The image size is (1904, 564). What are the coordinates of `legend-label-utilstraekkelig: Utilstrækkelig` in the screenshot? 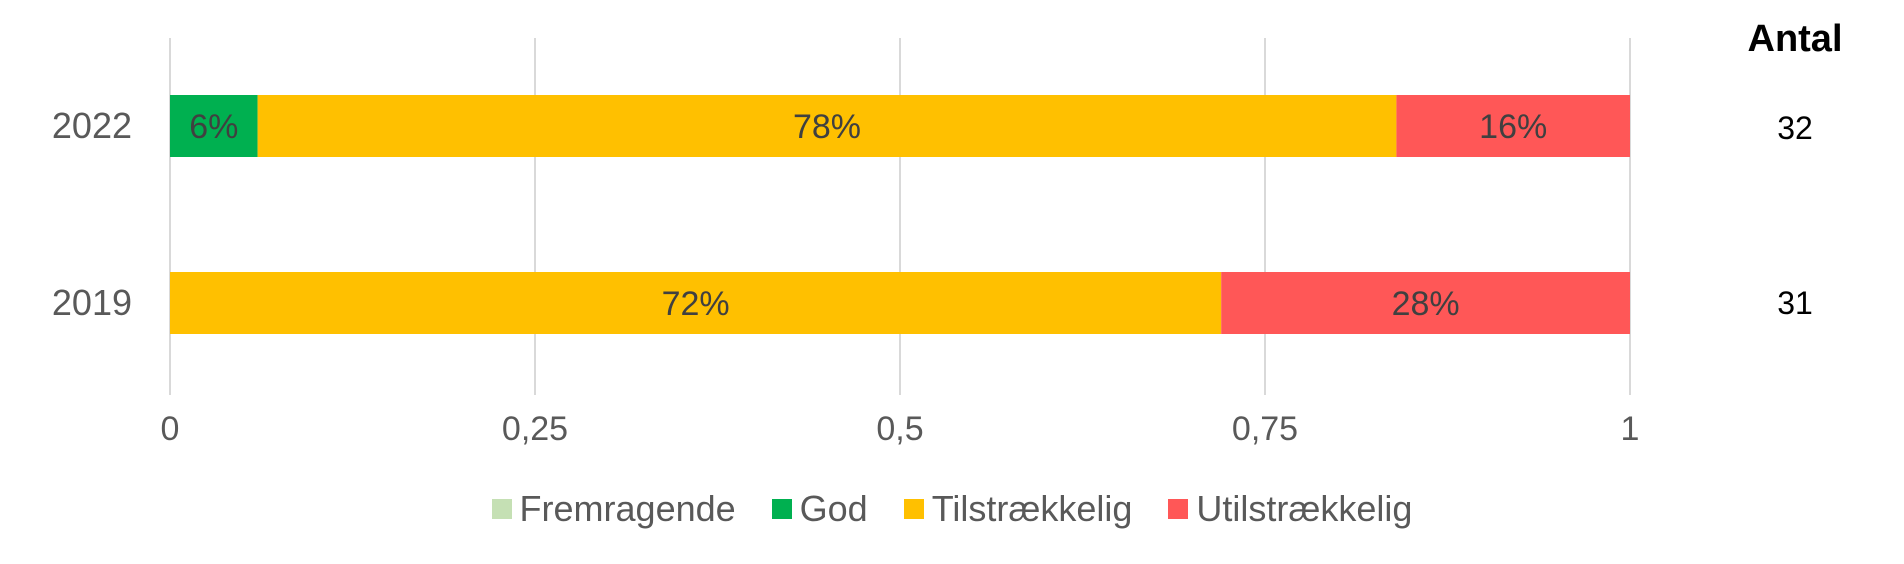 It's located at (1304, 508).